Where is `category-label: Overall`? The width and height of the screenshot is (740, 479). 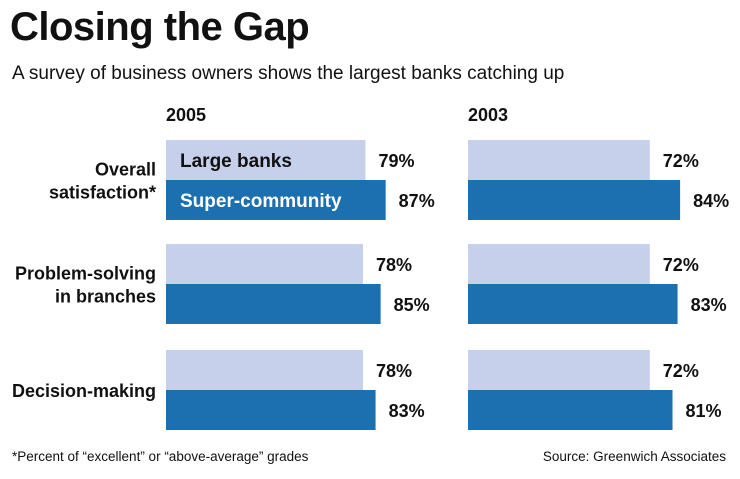 category-label: Overall is located at coordinates (125, 170).